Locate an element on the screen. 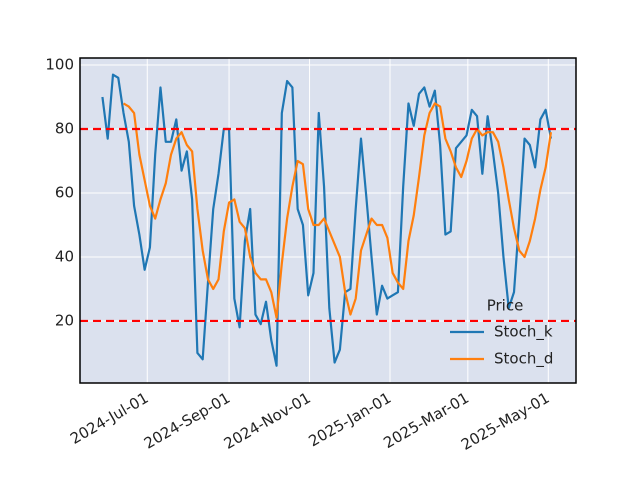  x-tick-label: 2025-Mar-01 is located at coordinates (426, 420).